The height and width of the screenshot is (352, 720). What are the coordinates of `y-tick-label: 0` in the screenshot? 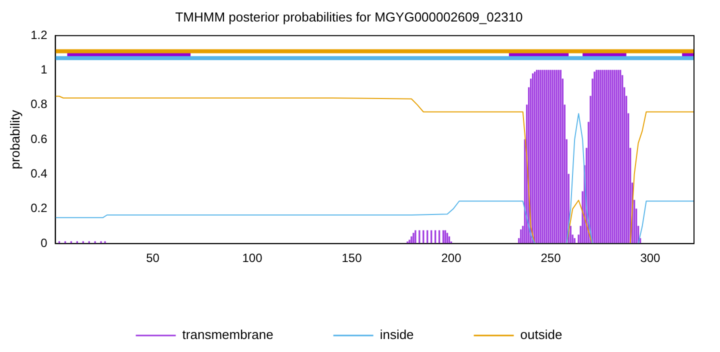 It's located at (44, 243).